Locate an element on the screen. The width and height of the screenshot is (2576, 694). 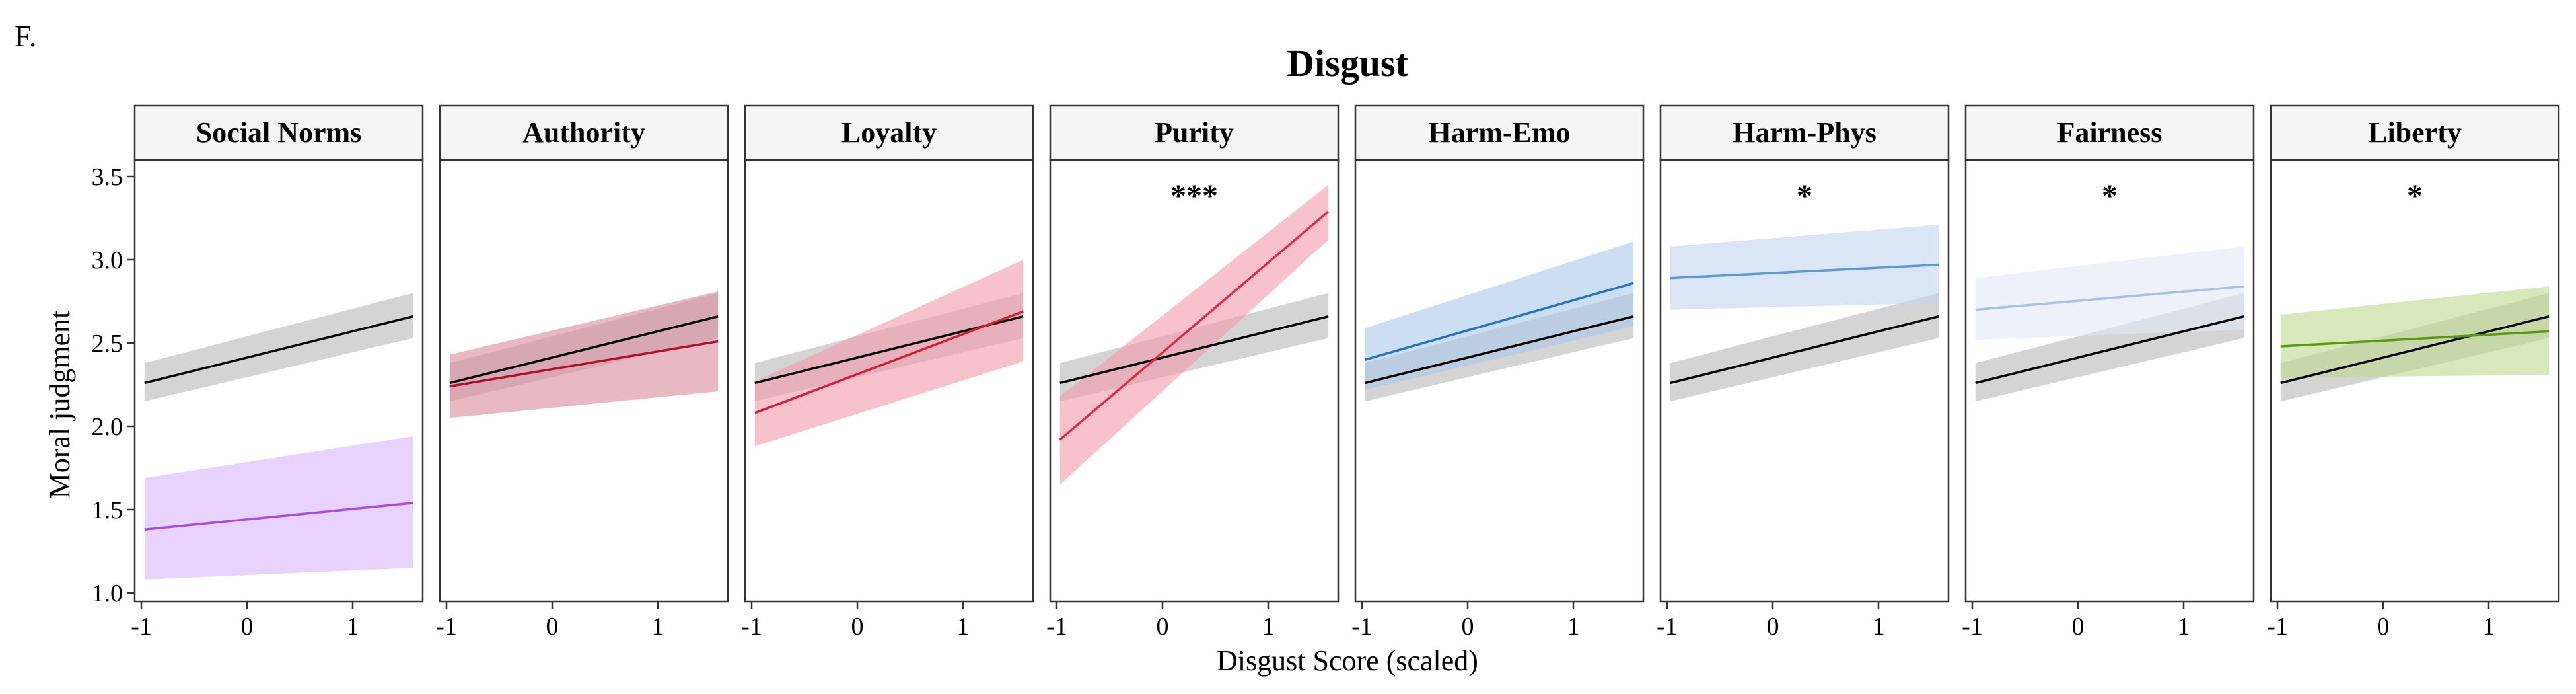
y-tick-label: 2.0 is located at coordinates (108, 427).